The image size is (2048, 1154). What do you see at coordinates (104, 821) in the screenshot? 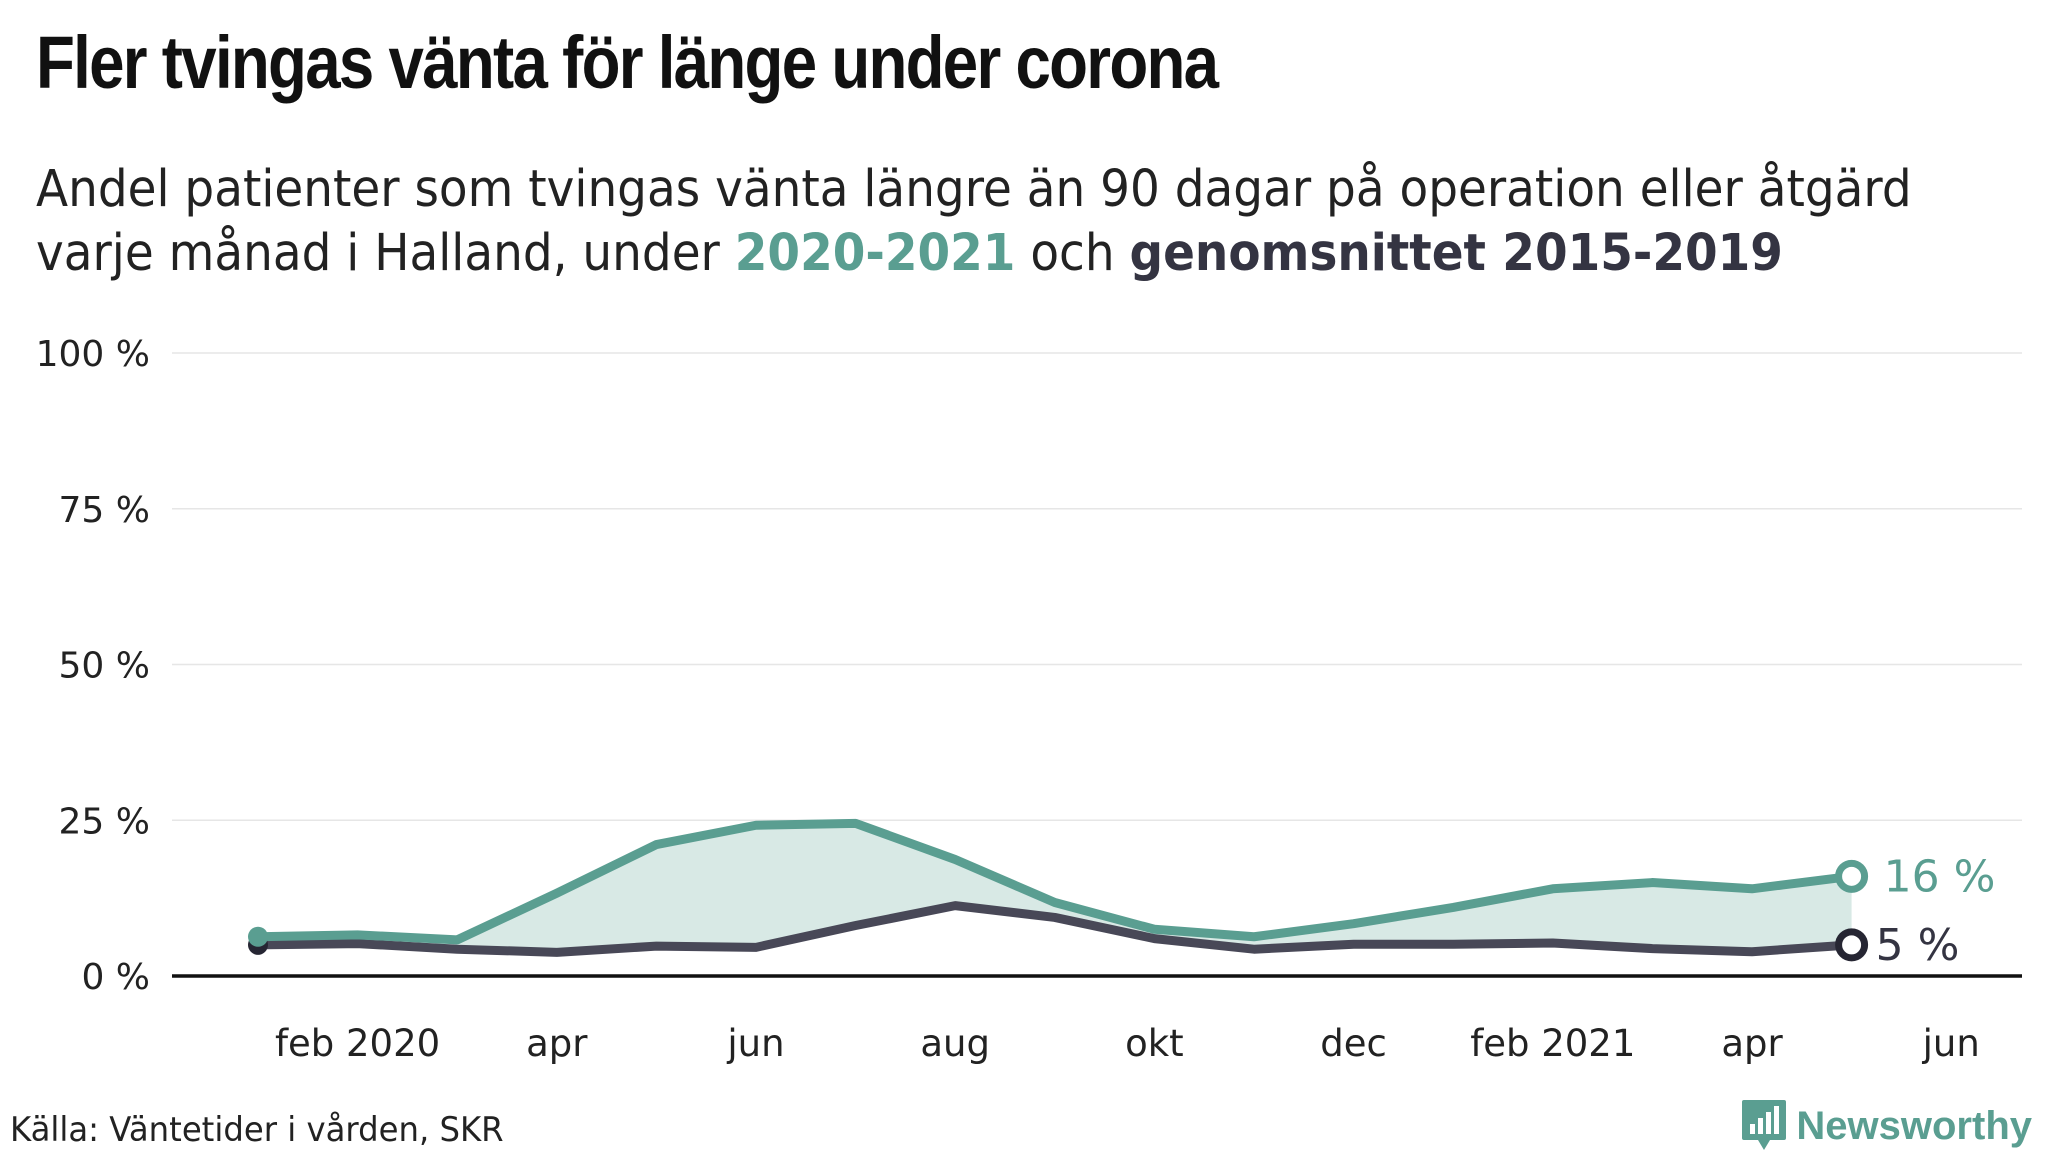
I see `y-tick-label: 25 %` at bounding box center [104, 821].